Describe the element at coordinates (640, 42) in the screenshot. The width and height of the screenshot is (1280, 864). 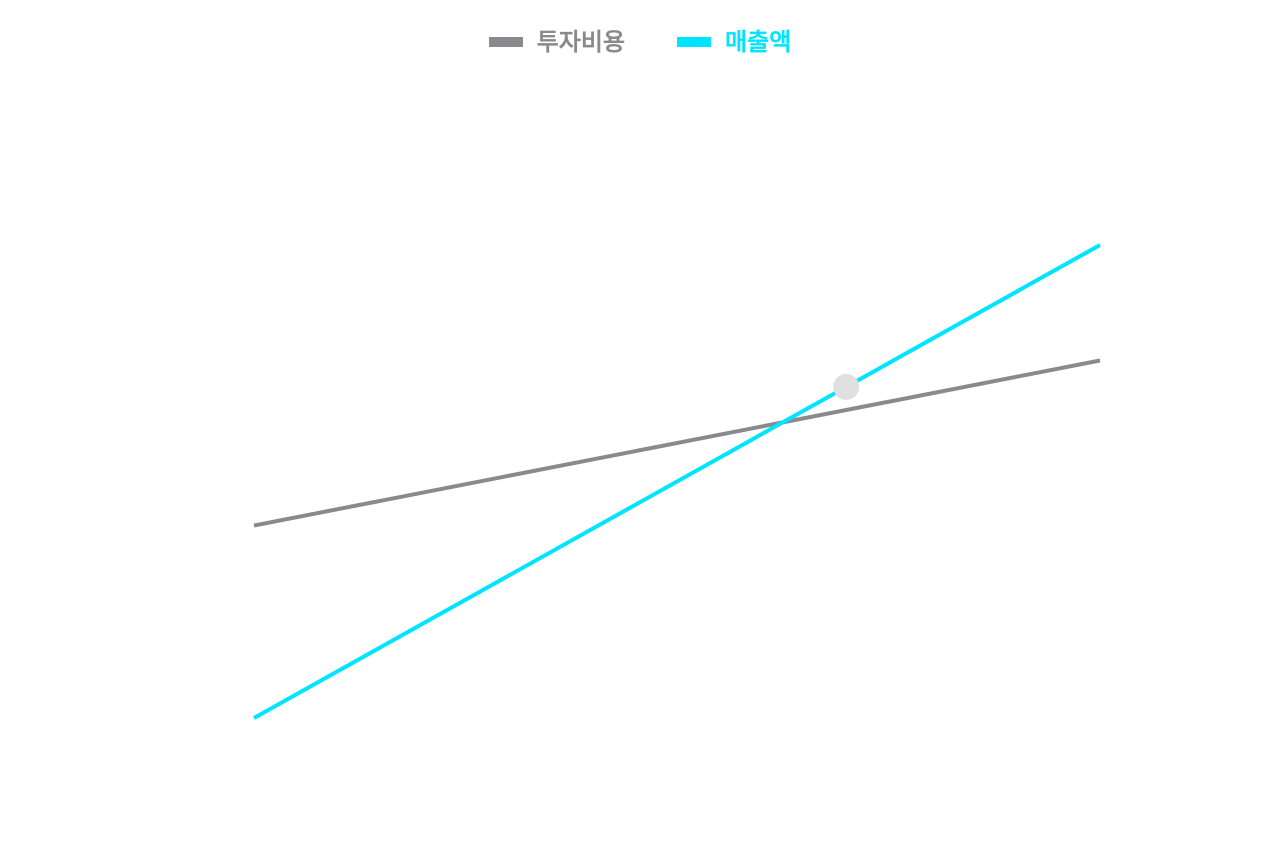
I see `chart-legend: 투자비용 매출액` at that location.